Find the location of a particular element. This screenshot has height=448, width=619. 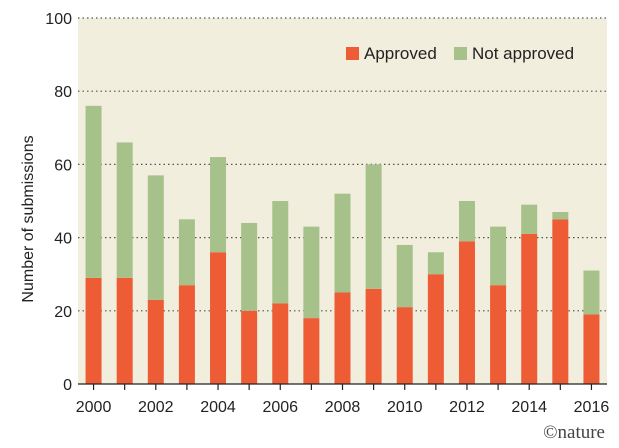

bar-approved-2013 is located at coordinates (498, 334).